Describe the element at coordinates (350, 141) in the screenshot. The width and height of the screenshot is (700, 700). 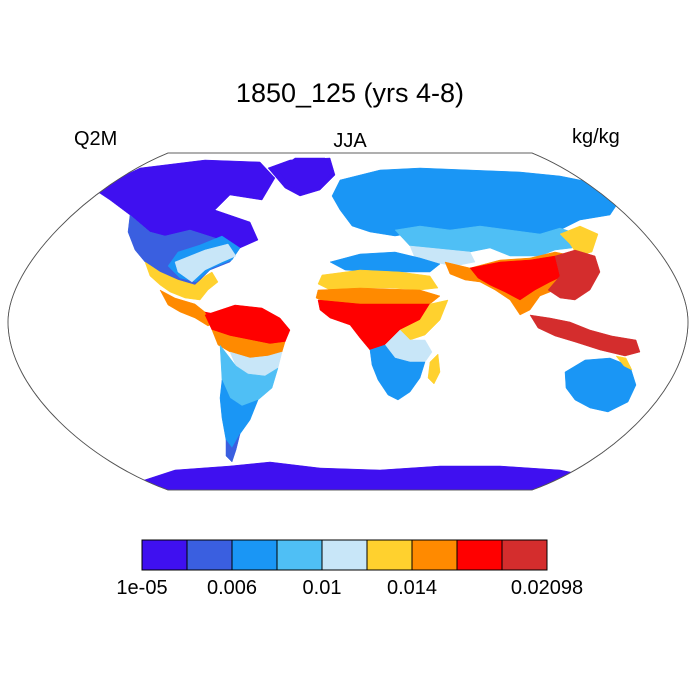
I see `season-label: JJA` at that location.